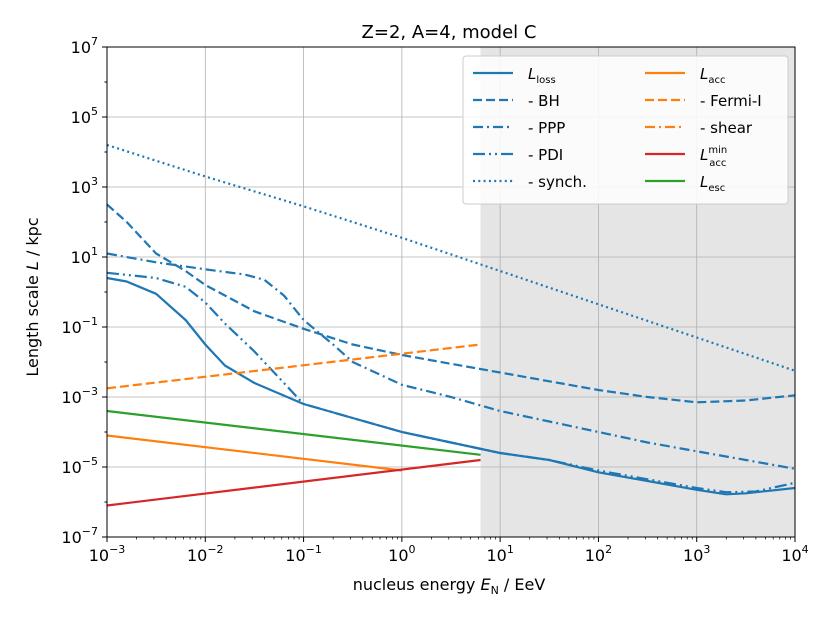  What do you see at coordinates (215, 549) in the screenshot?
I see `x-tick-exp: −2` at bounding box center [215, 549].